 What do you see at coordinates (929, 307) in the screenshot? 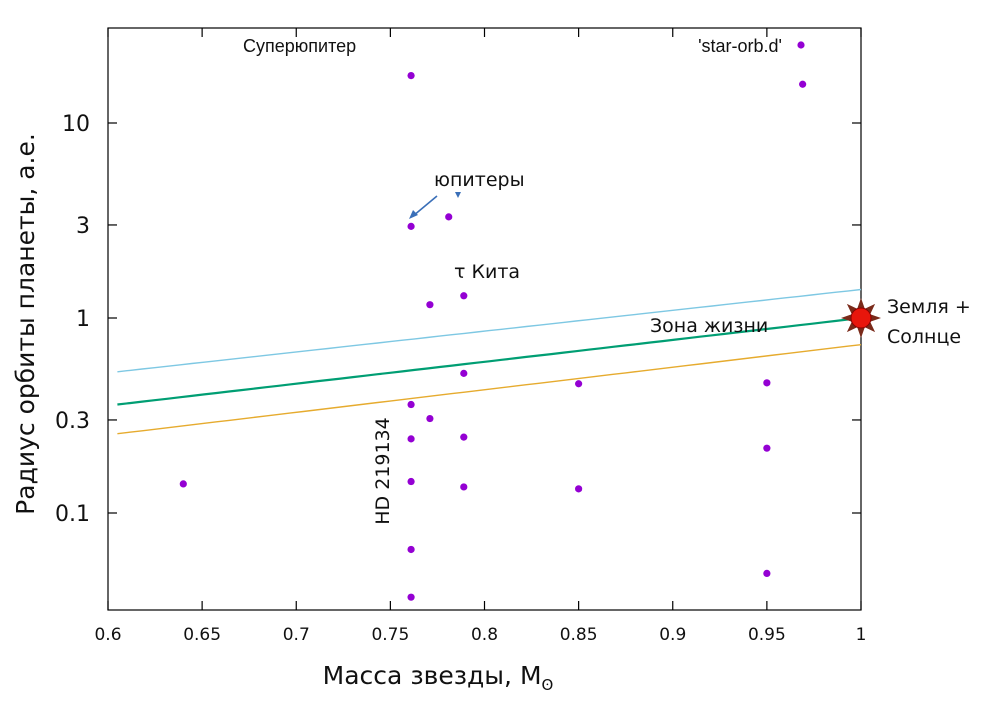
I see `earth-sun-label-line1: Земля +` at bounding box center [929, 307].